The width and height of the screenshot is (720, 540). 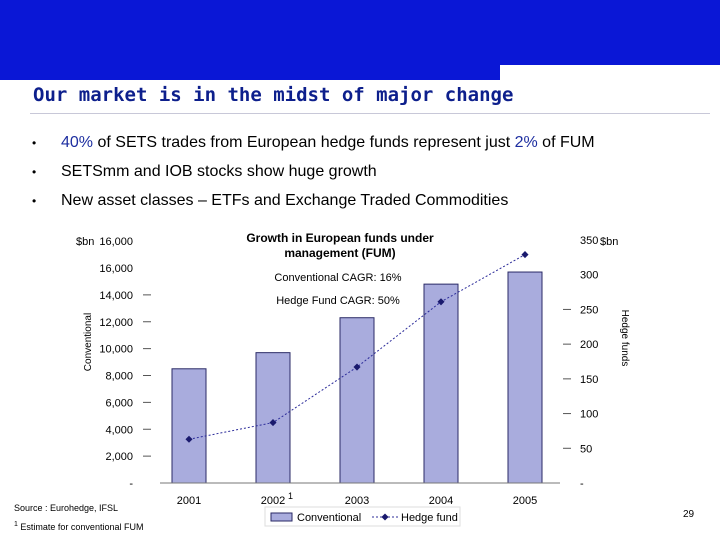 I want to click on left-axis-tick-label: -, so click(x=131, y=484).